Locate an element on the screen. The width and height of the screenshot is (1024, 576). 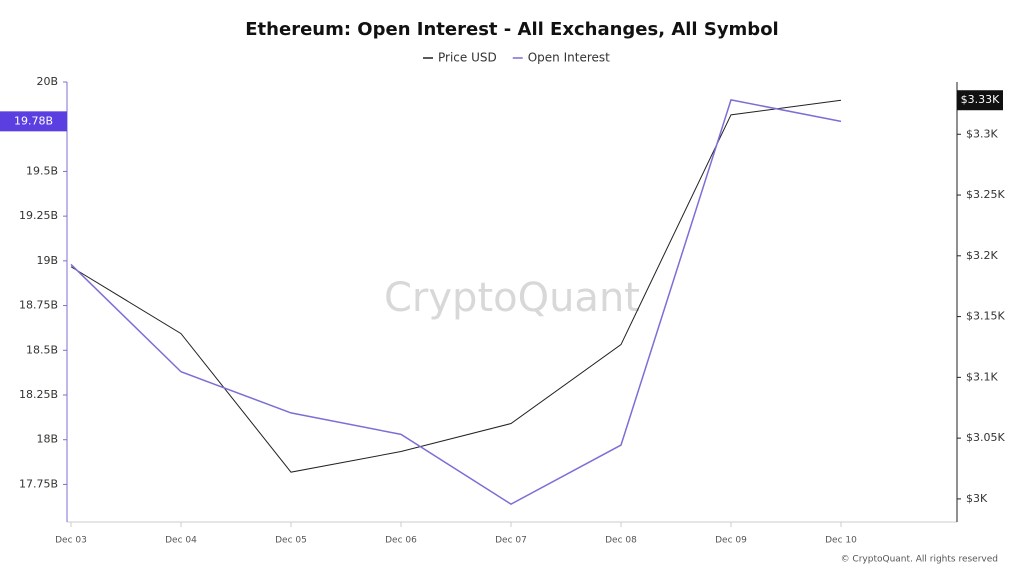
x-tick-label: Dec 09 is located at coordinates (731, 541).